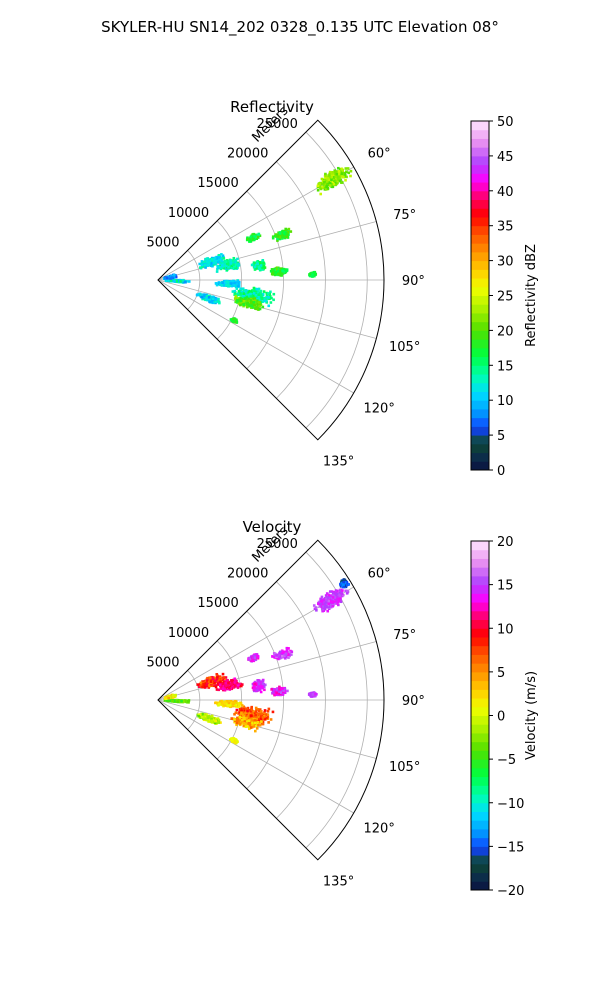 This screenshot has height=1000, width=600. Describe the element at coordinates (270, 700) in the screenshot. I see `velocity-grid` at that location.